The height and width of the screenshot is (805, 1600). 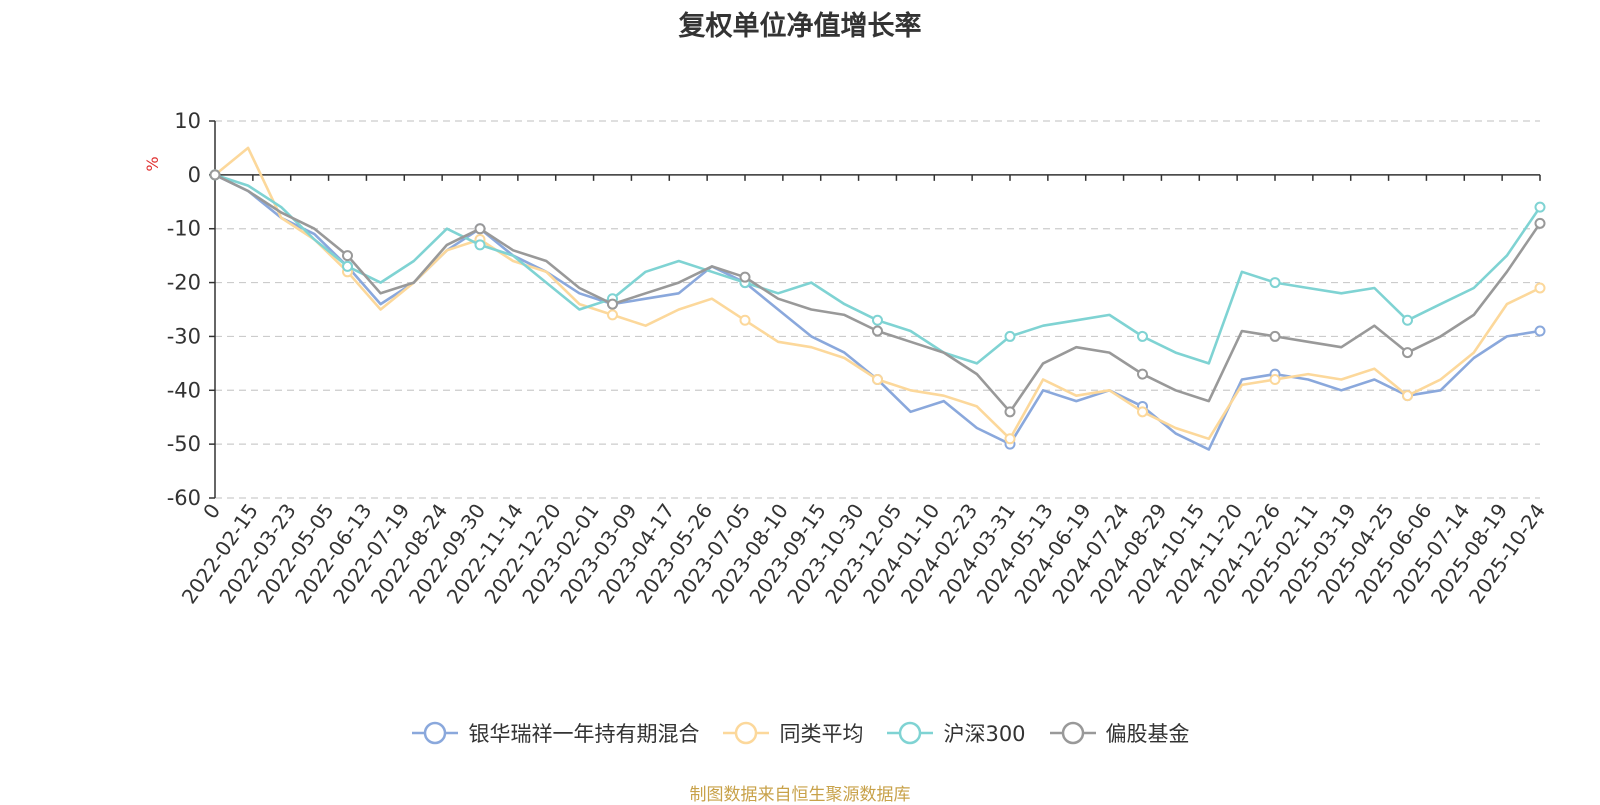 I want to click on legend-label: 同类平均, so click(x=821, y=734).